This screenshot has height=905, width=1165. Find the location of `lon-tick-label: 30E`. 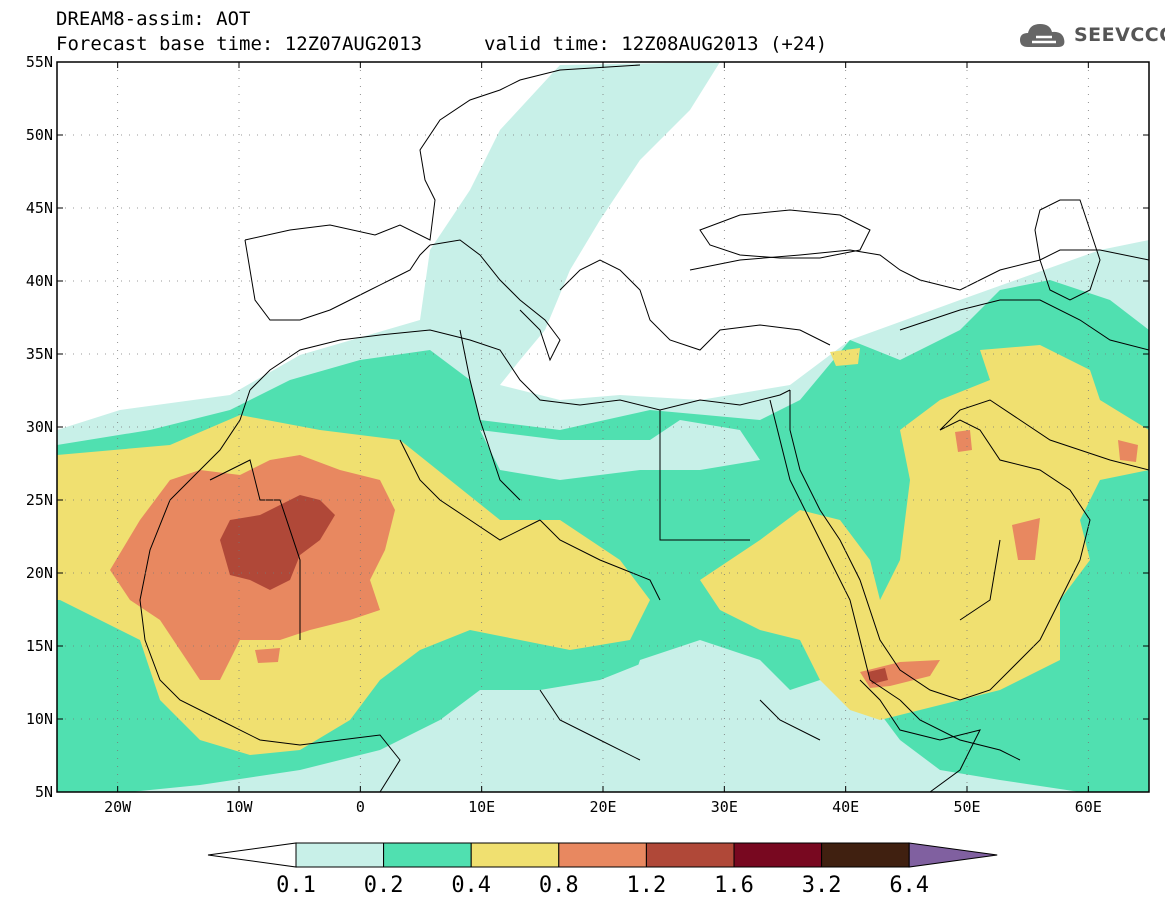

lon-tick-label: 30E is located at coordinates (724, 807).